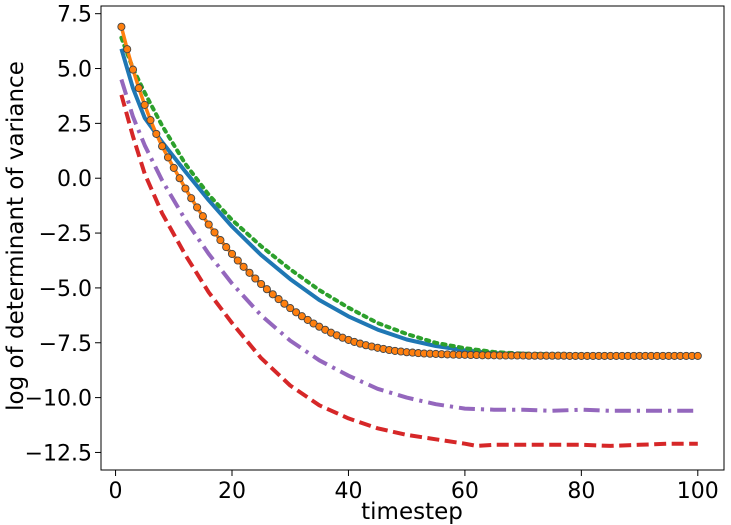 The height and width of the screenshot is (525, 731). I want to click on x-tick-label: 40, so click(348, 491).